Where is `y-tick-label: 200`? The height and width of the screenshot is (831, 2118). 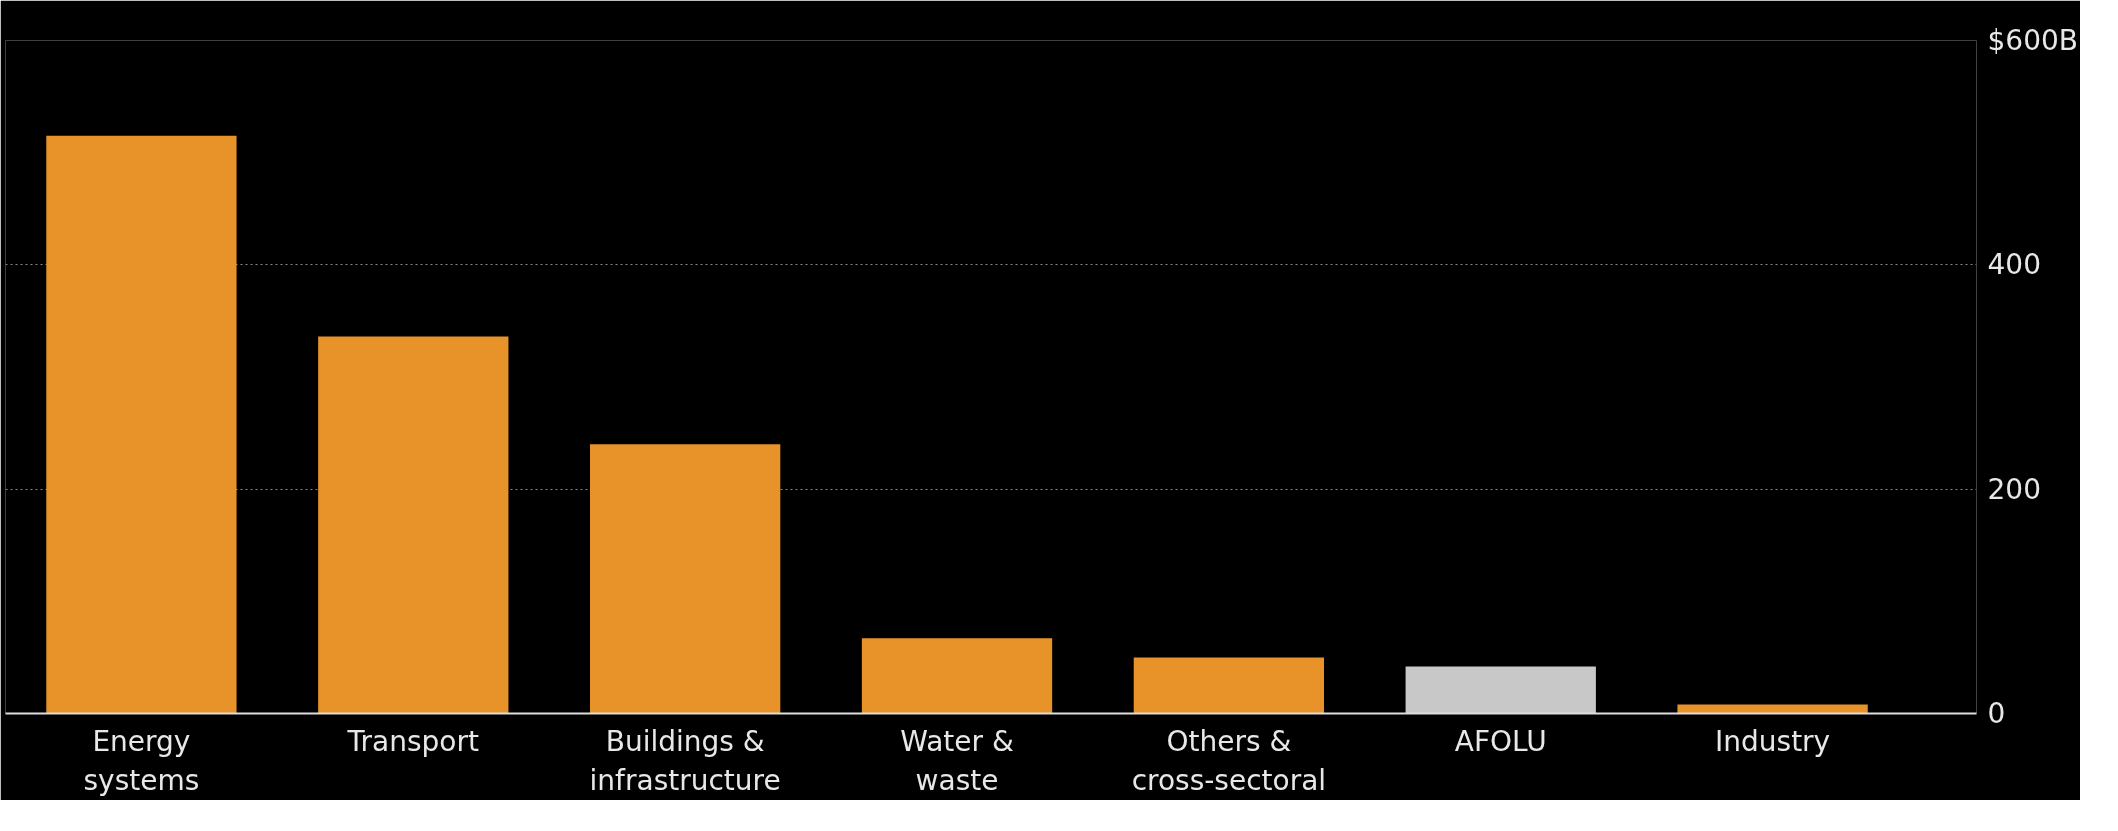
y-tick-label: 200 is located at coordinates (2014, 489).